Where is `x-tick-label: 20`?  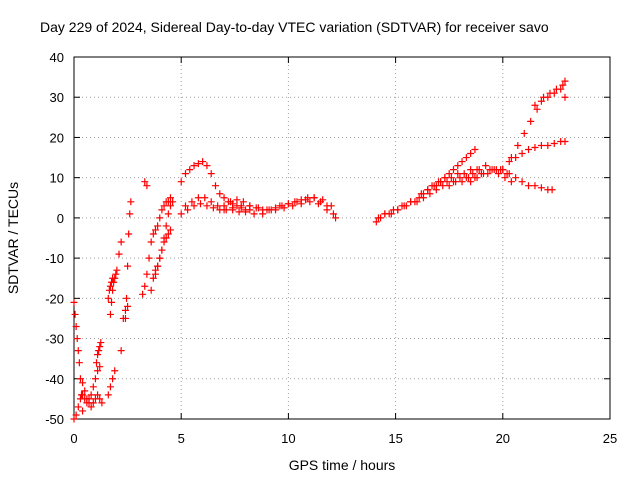
x-tick-label: 20 is located at coordinates (503, 438).